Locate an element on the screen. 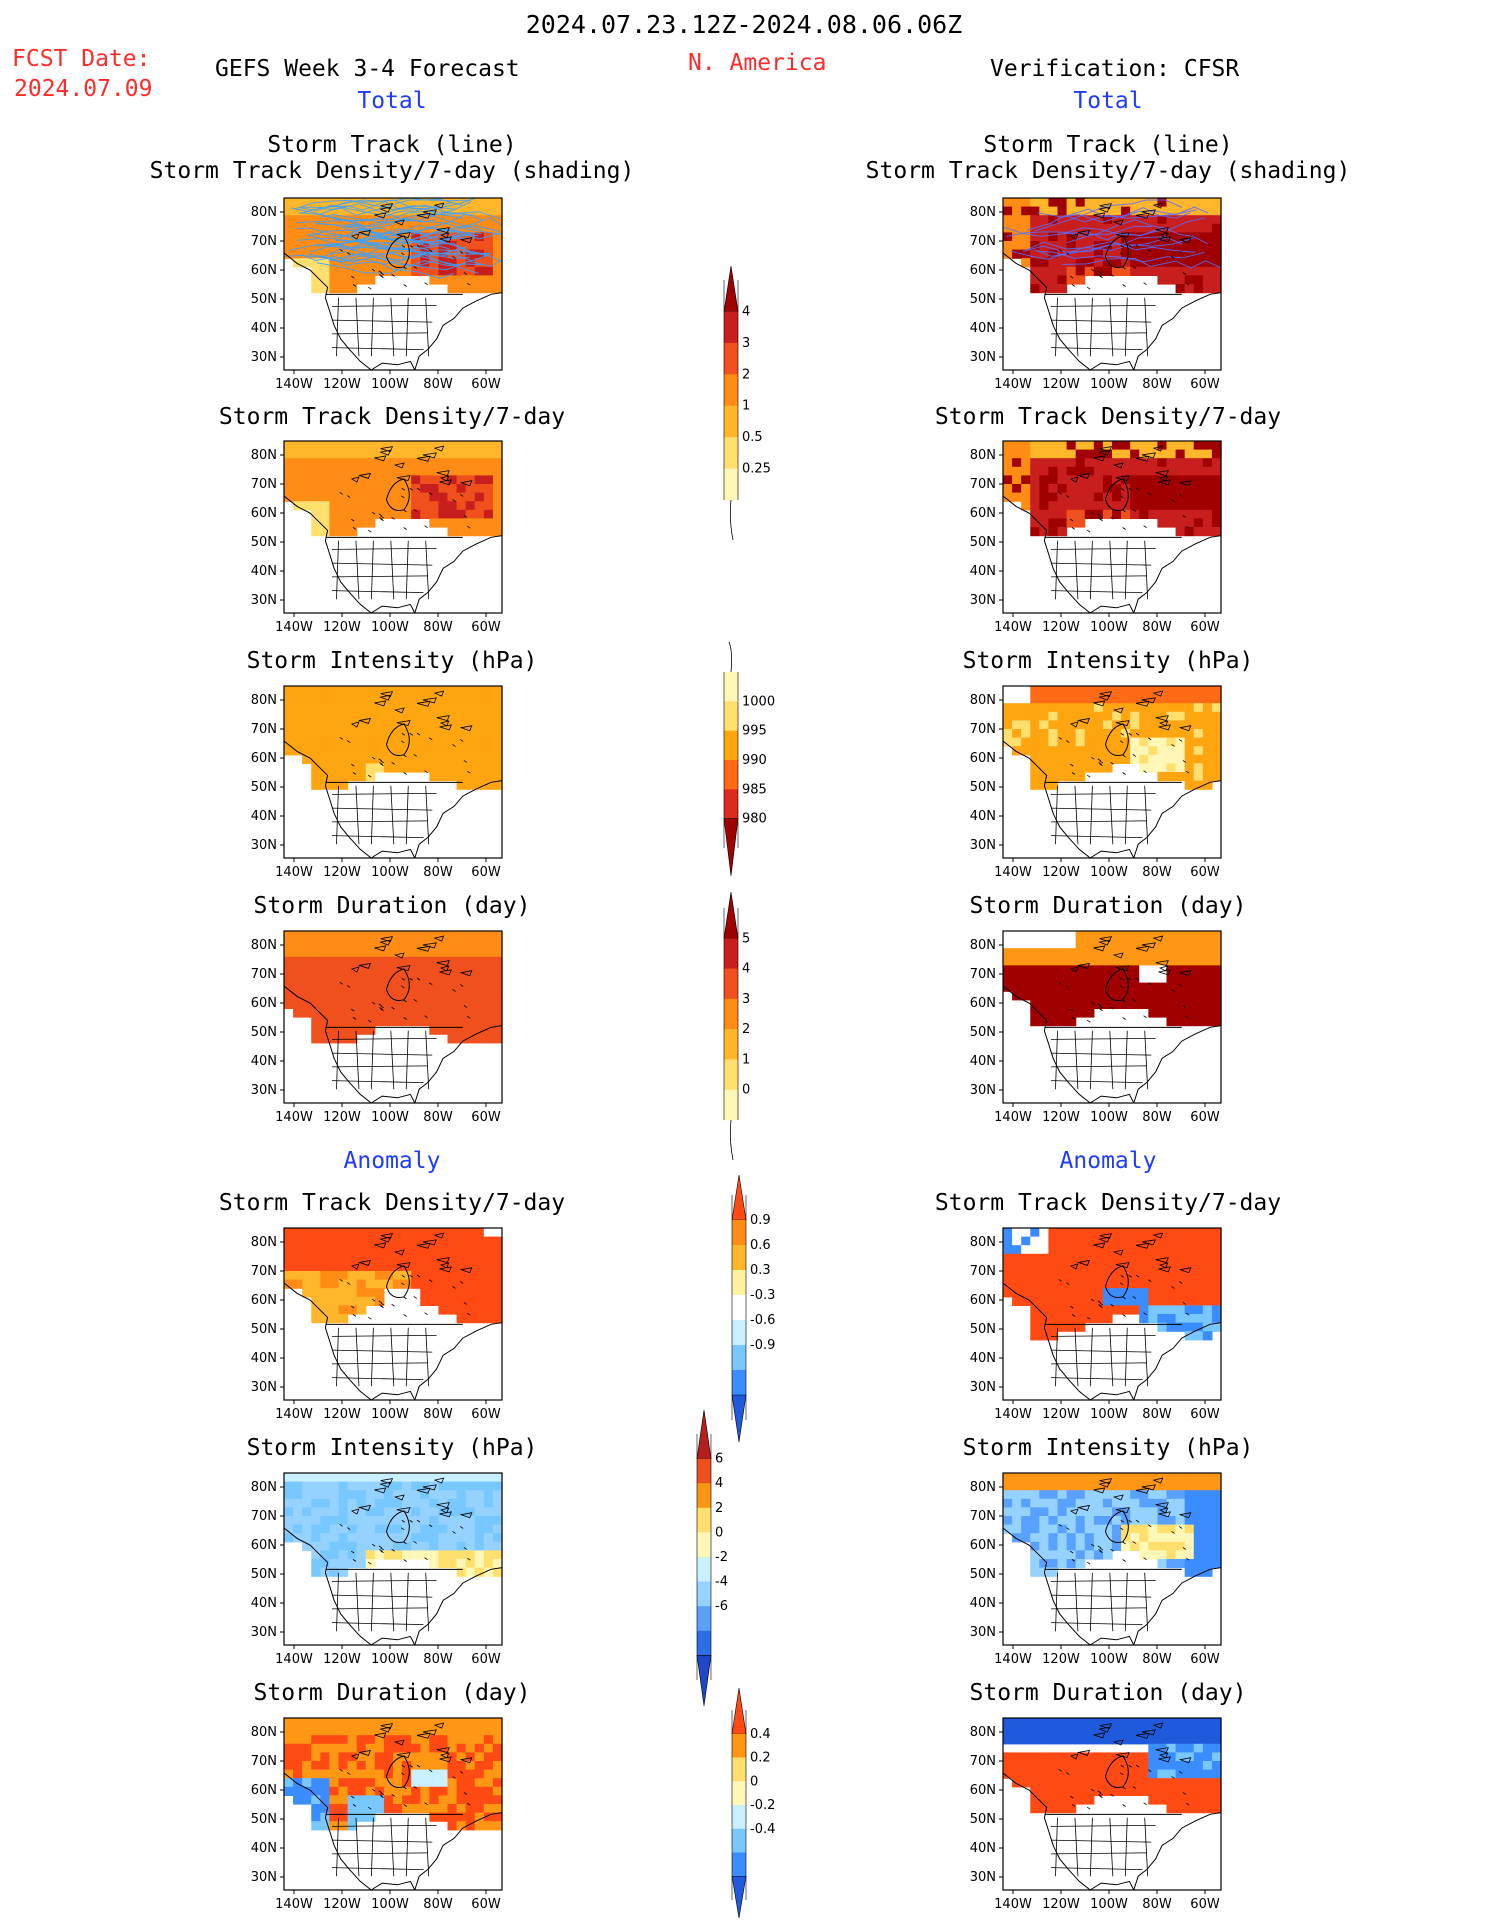 Image resolution: width=1487 pixels, height=1925 pixels. y-tick-label: 30N is located at coordinates (983, 1877).